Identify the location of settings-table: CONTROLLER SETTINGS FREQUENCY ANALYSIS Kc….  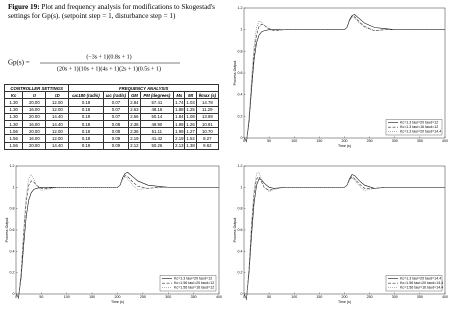
(111, 116).